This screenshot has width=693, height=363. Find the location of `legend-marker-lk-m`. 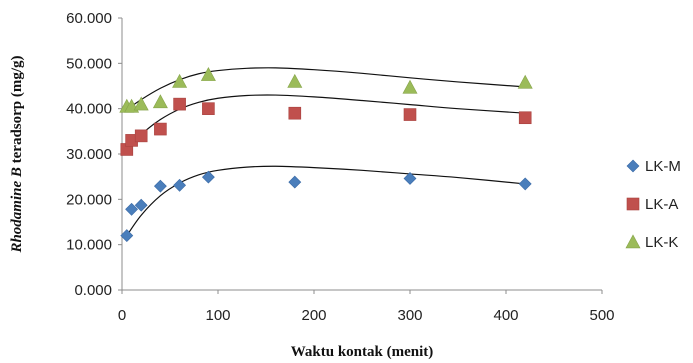

legend-marker-lk-m is located at coordinates (633, 166).